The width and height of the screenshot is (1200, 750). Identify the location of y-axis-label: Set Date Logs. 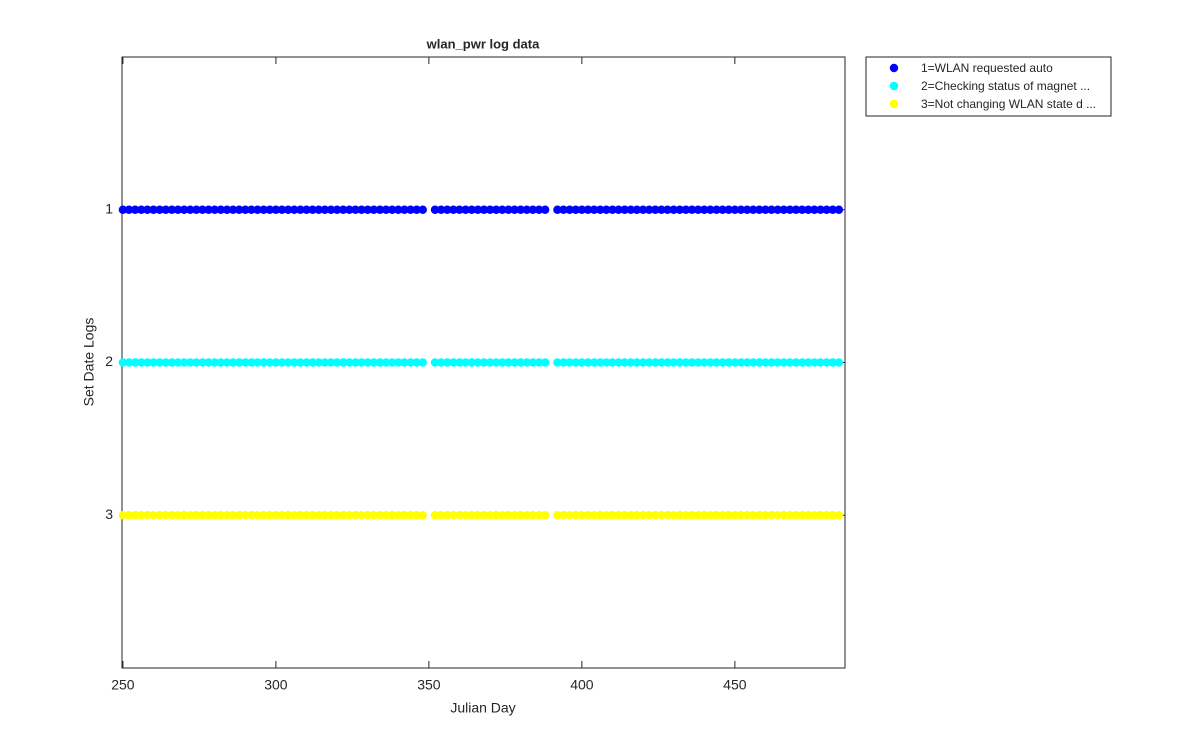
(89, 362).